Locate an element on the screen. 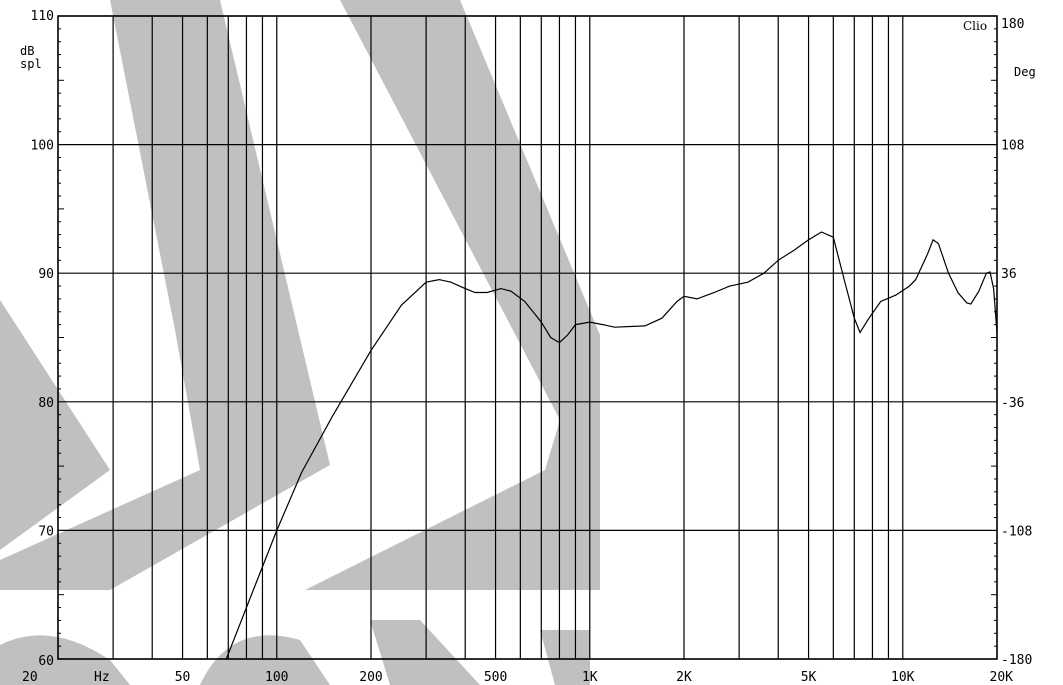  y-left-tick-label-90: 90 is located at coordinates (46, 274).